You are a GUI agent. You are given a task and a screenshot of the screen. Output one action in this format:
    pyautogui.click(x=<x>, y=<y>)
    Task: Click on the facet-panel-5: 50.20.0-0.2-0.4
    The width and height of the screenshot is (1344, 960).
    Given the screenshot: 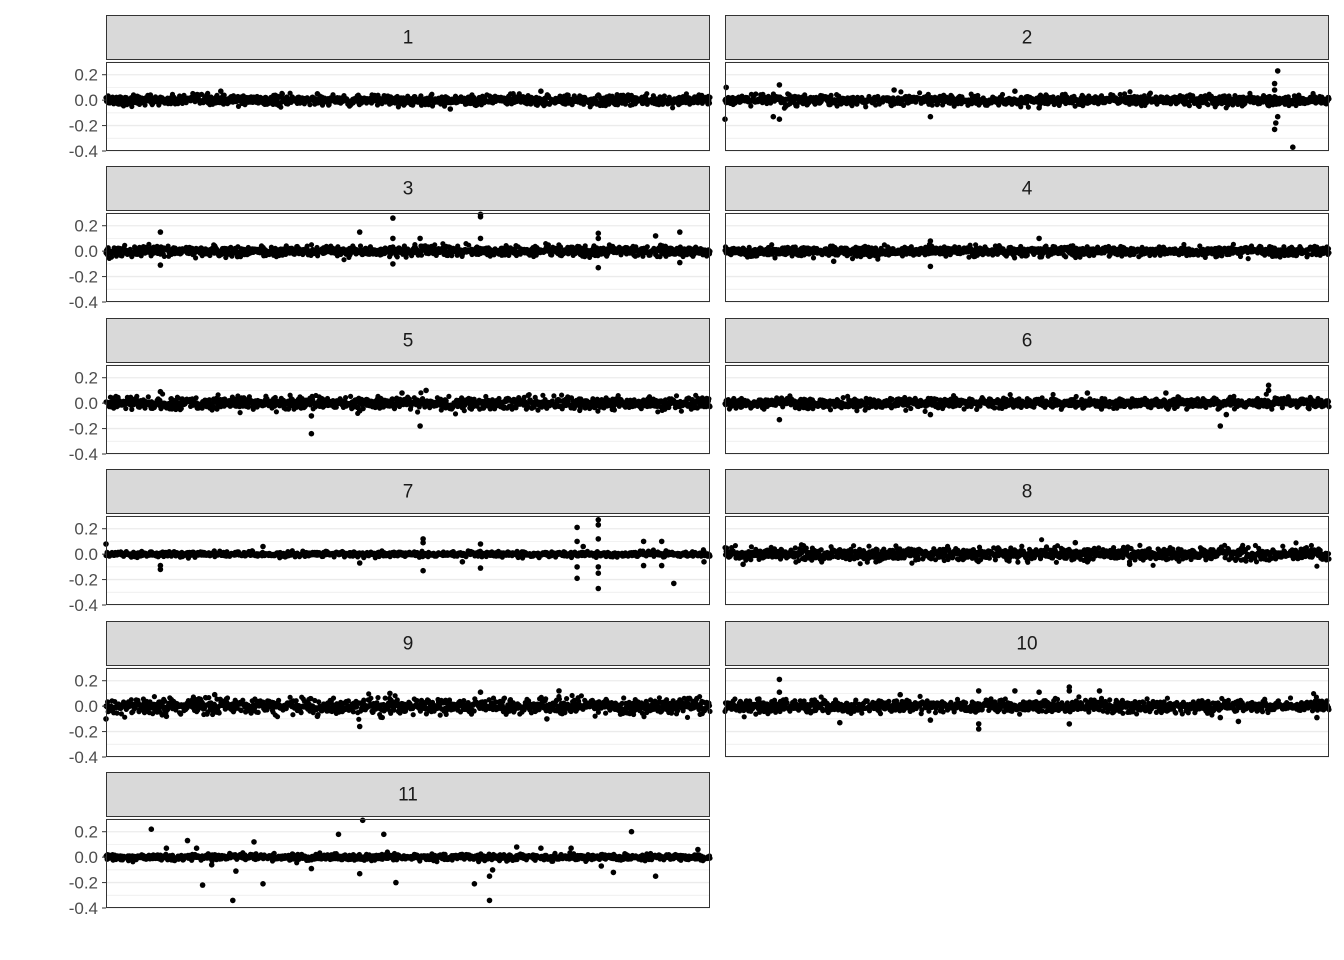 What is the action you would take?
    pyautogui.click(x=391, y=391)
    